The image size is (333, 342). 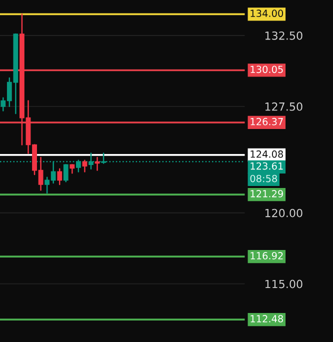 I want to click on ref-line-label: 130.05, so click(x=266, y=70).